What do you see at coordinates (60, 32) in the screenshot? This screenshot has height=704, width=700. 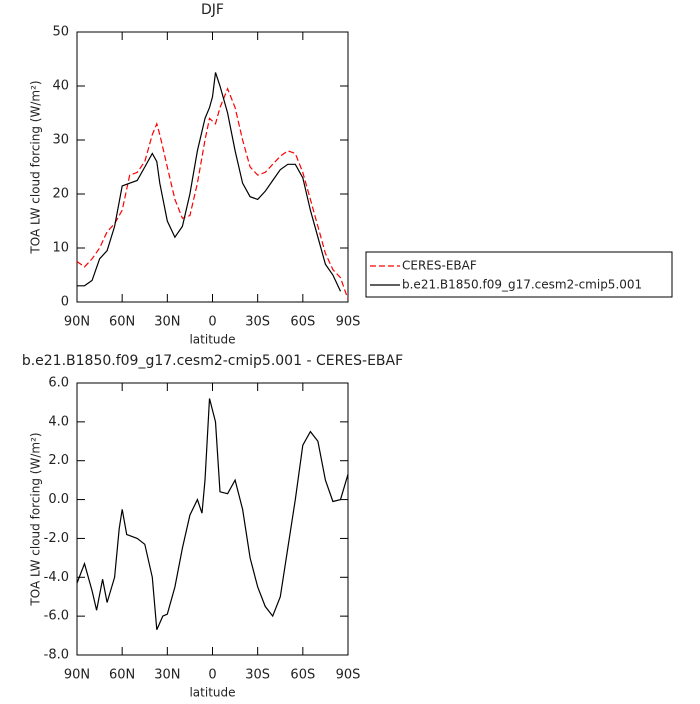 I see `y-tick-label: 50` at bounding box center [60, 32].